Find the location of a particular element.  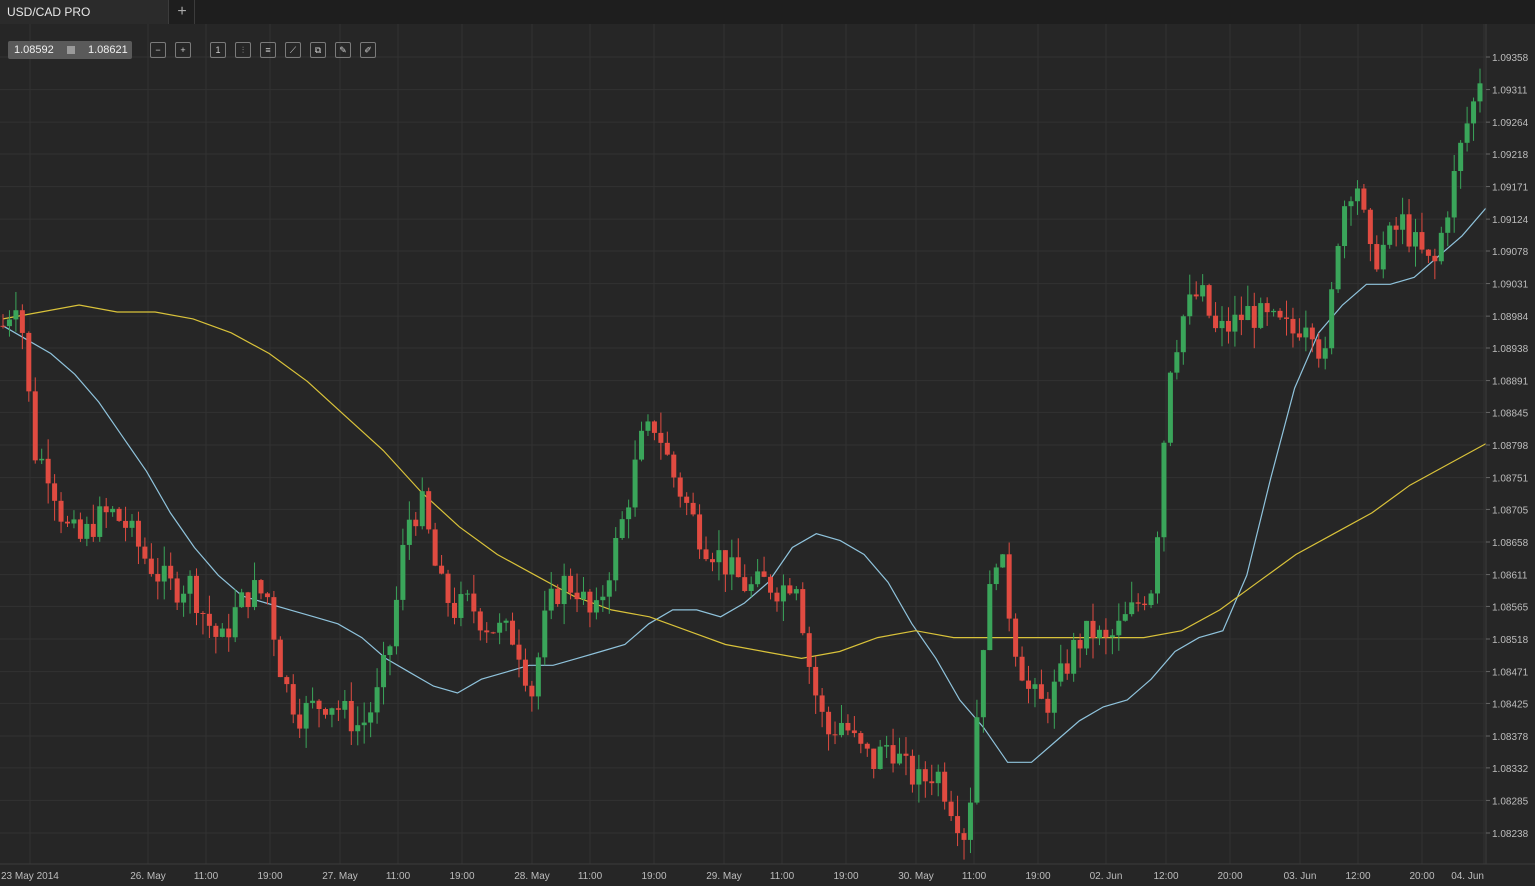

price-tick-label: 1.08611 is located at coordinates (1510, 576).